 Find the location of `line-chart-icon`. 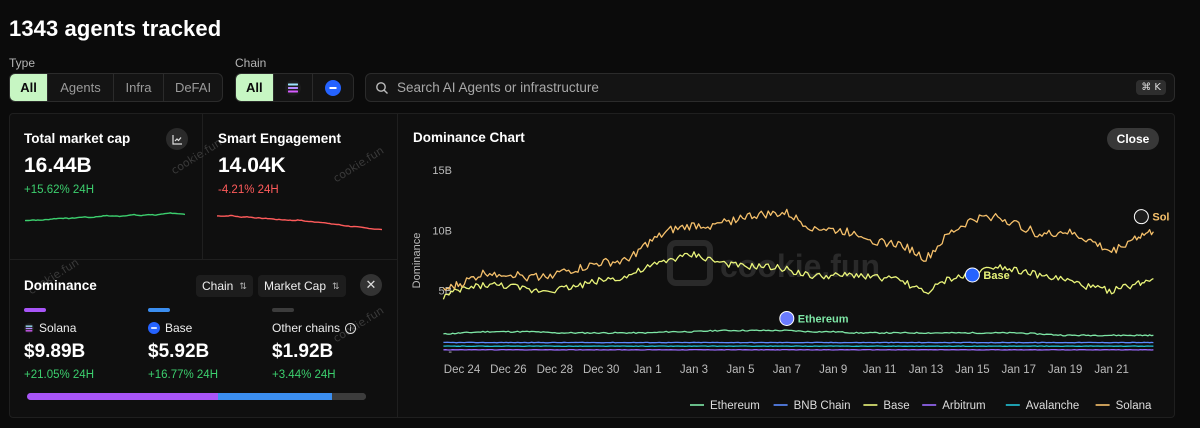

line-chart-icon is located at coordinates (176, 139).